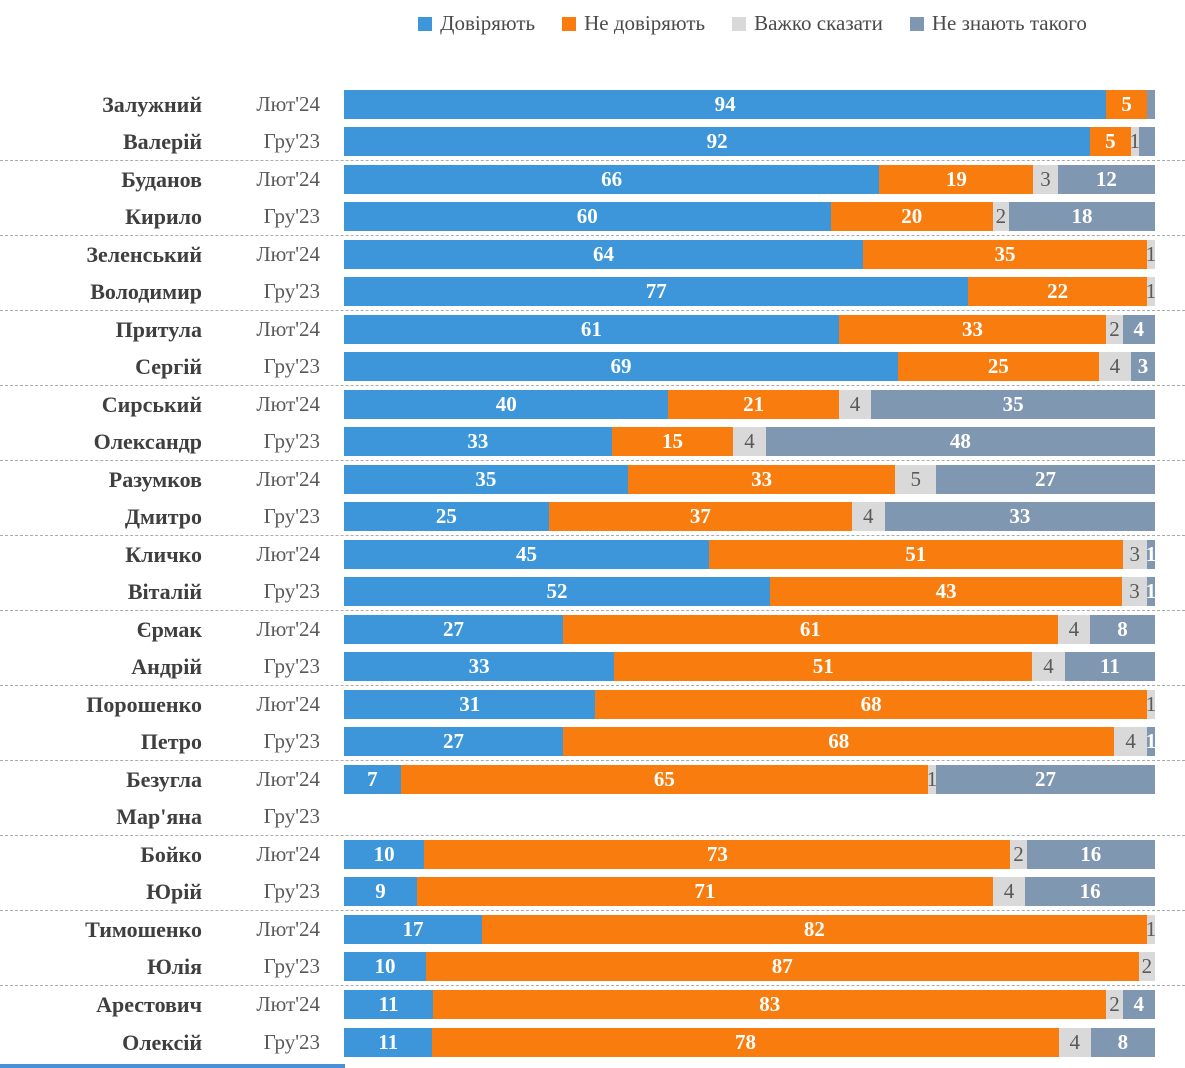  I want to click on person-group: Арестович Лют'24 11 83 2 4 Олексій Гру'23 11 78 4 8, so click(592, 1023).